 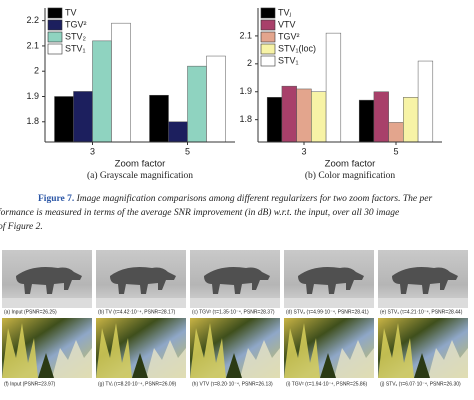 What do you see at coordinates (76, 36) in the screenshot?
I see `legend-label: STV₂` at bounding box center [76, 36].